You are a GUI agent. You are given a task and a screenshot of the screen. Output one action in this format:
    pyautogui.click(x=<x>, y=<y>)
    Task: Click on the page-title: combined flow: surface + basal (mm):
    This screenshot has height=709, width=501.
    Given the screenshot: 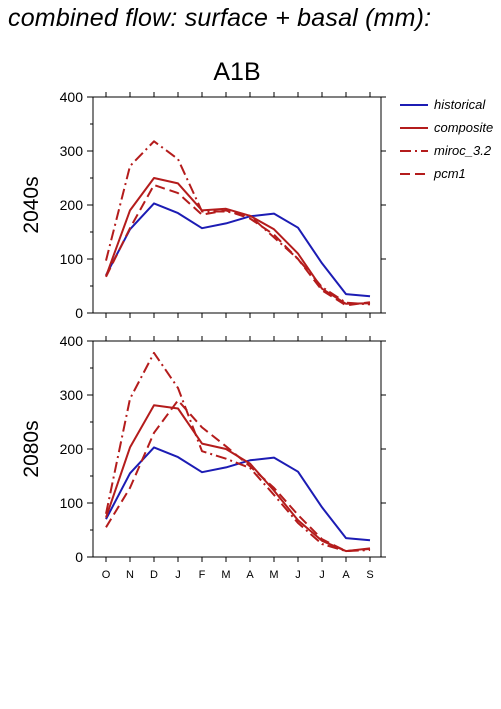 What is the action you would take?
    pyautogui.click(x=220, y=18)
    